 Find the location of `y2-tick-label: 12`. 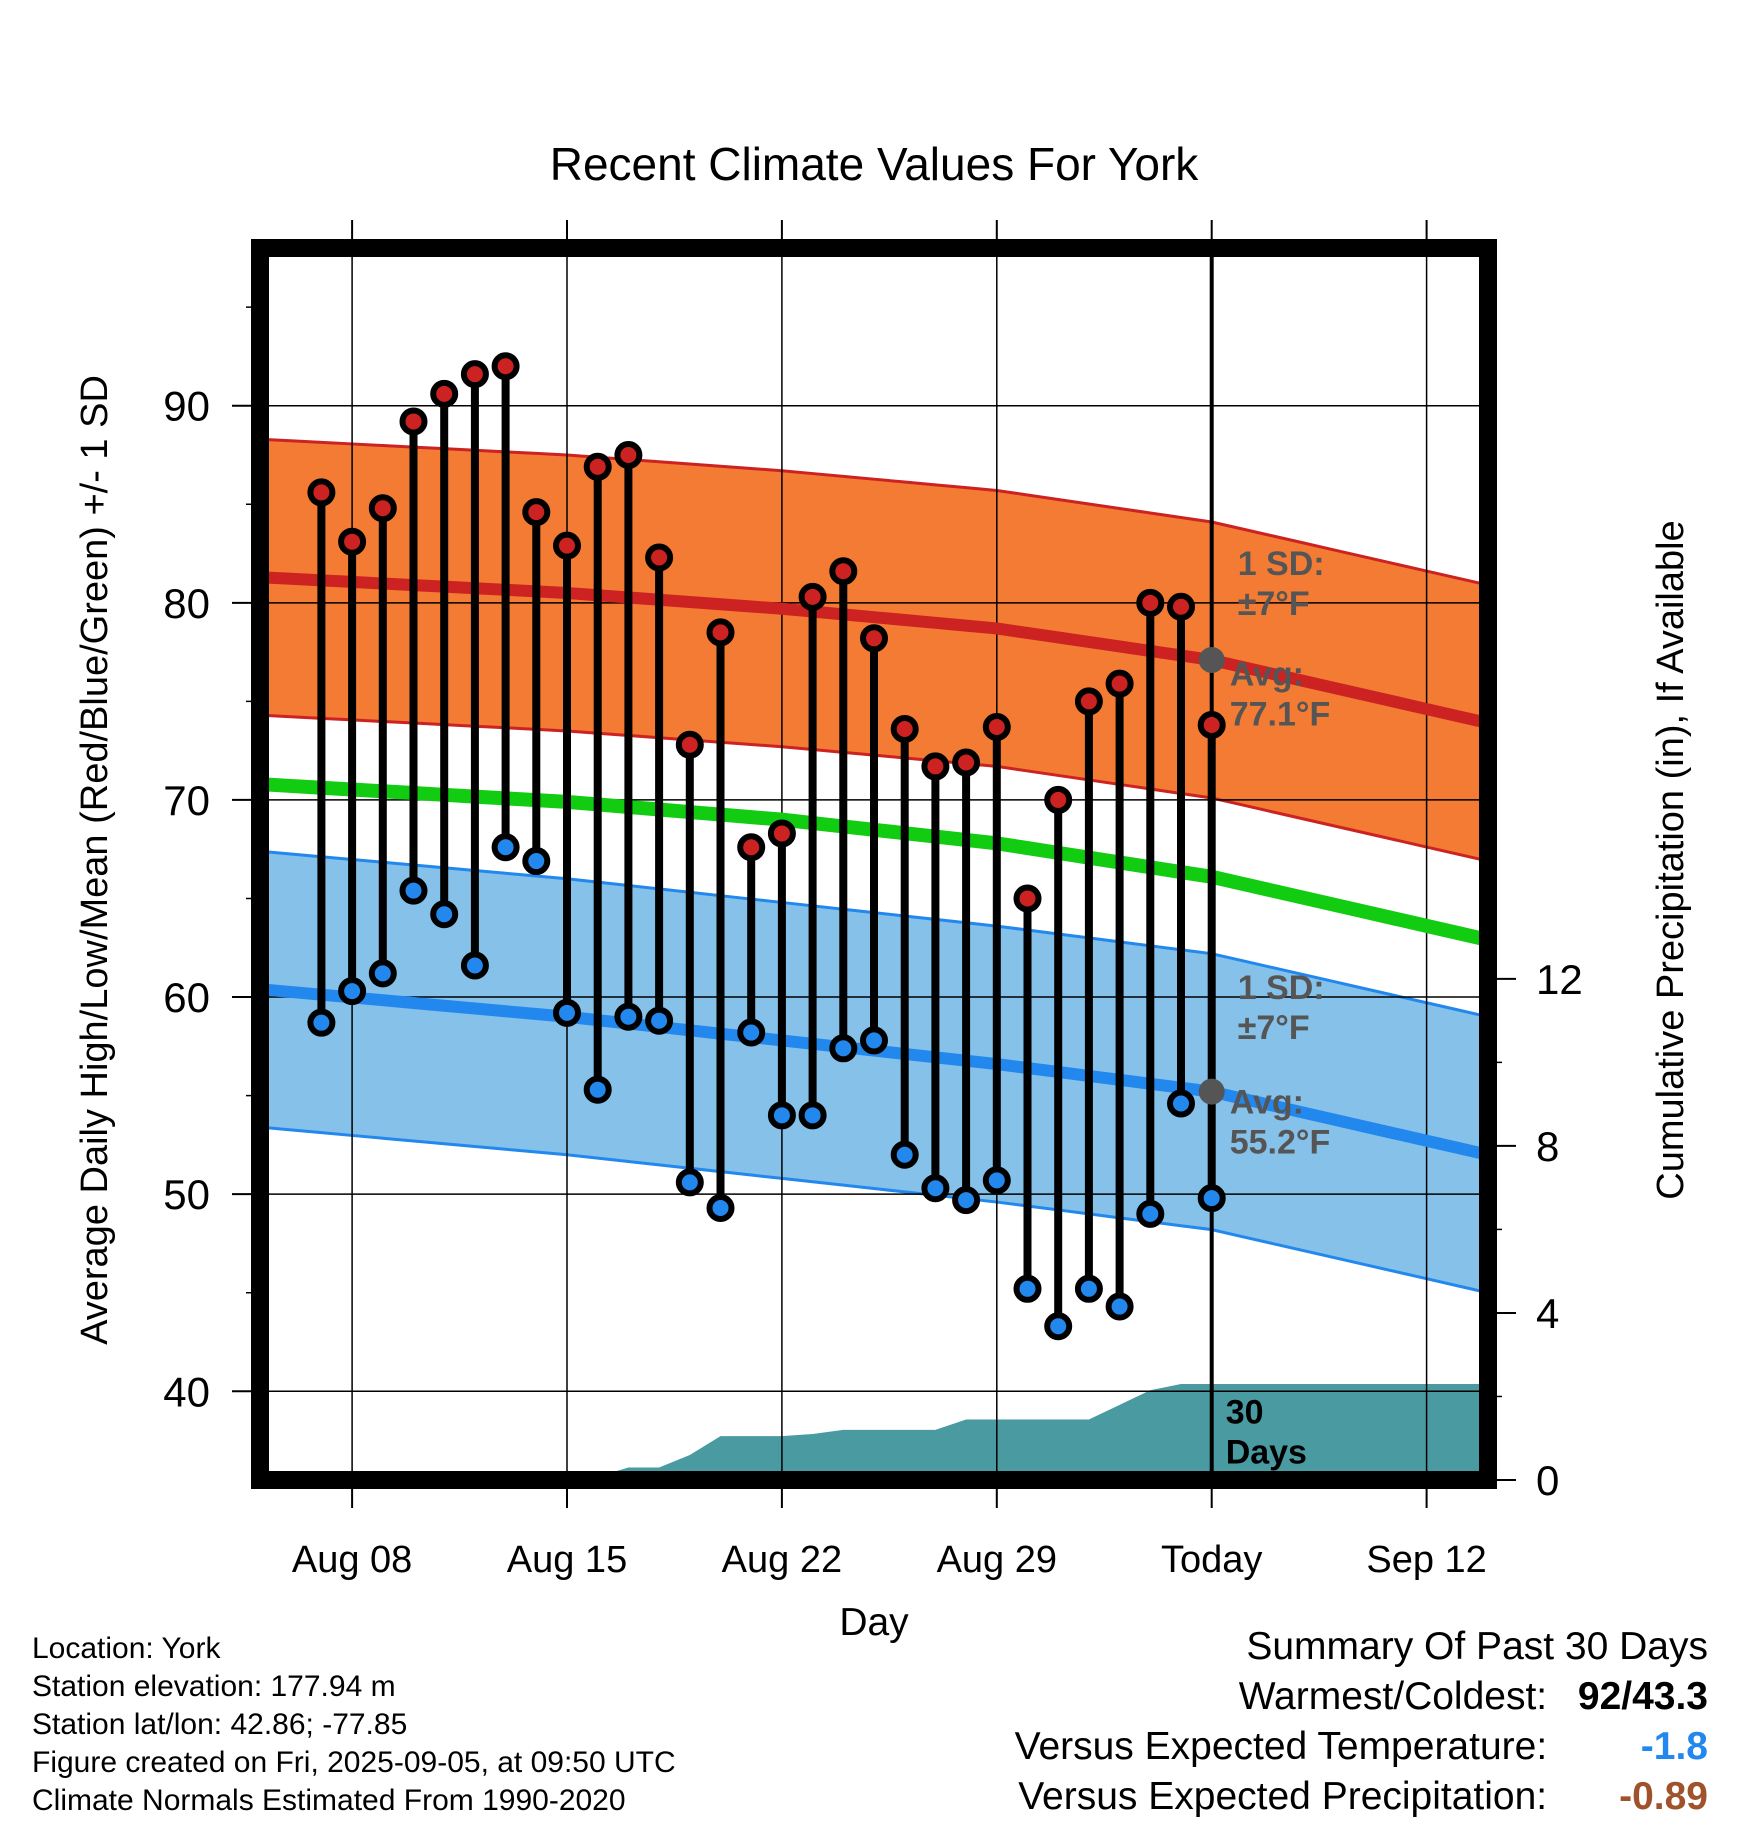

y2-tick-label: 12 is located at coordinates (1559, 979).